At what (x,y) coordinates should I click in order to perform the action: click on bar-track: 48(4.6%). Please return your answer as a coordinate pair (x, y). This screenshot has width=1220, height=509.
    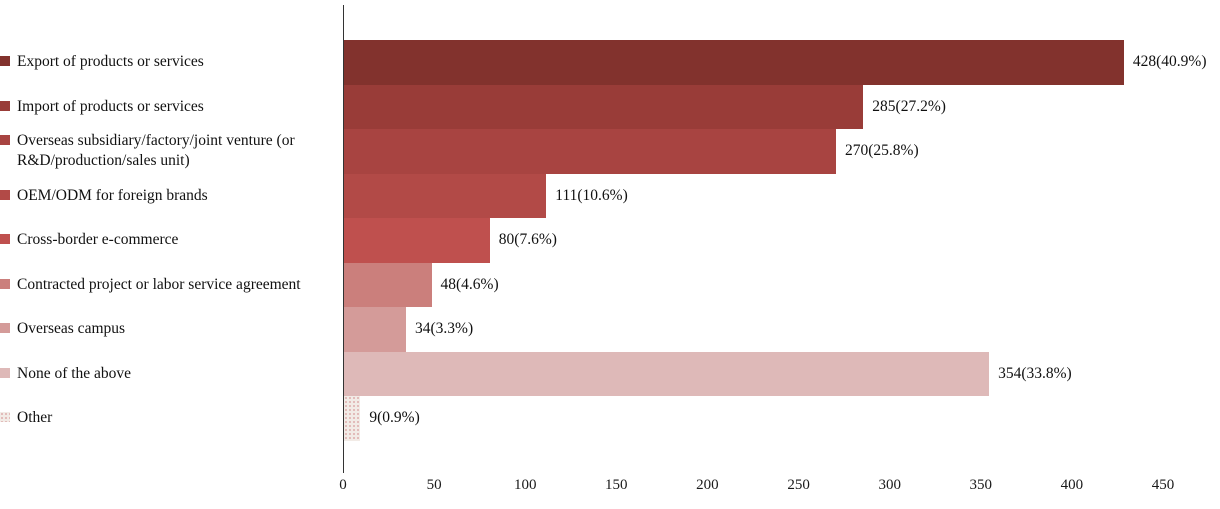
    Looking at the image, I should click on (782, 284).